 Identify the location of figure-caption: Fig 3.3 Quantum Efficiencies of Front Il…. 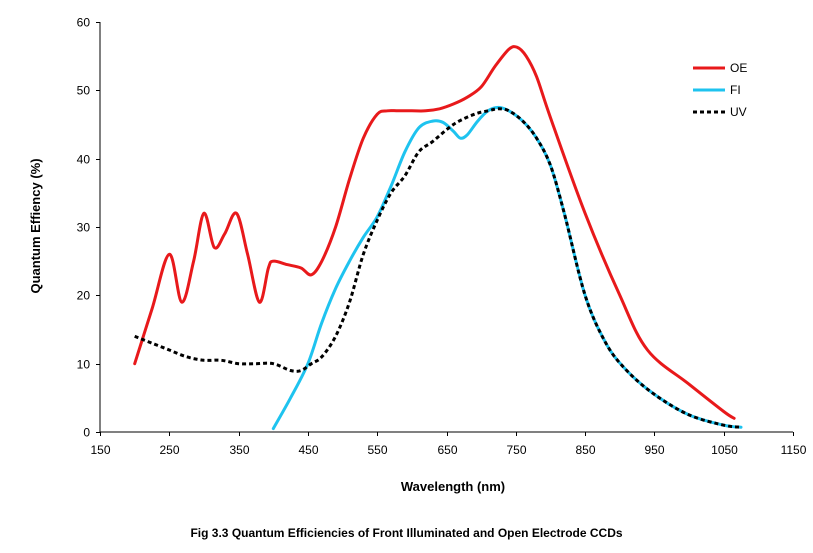
(406, 533).